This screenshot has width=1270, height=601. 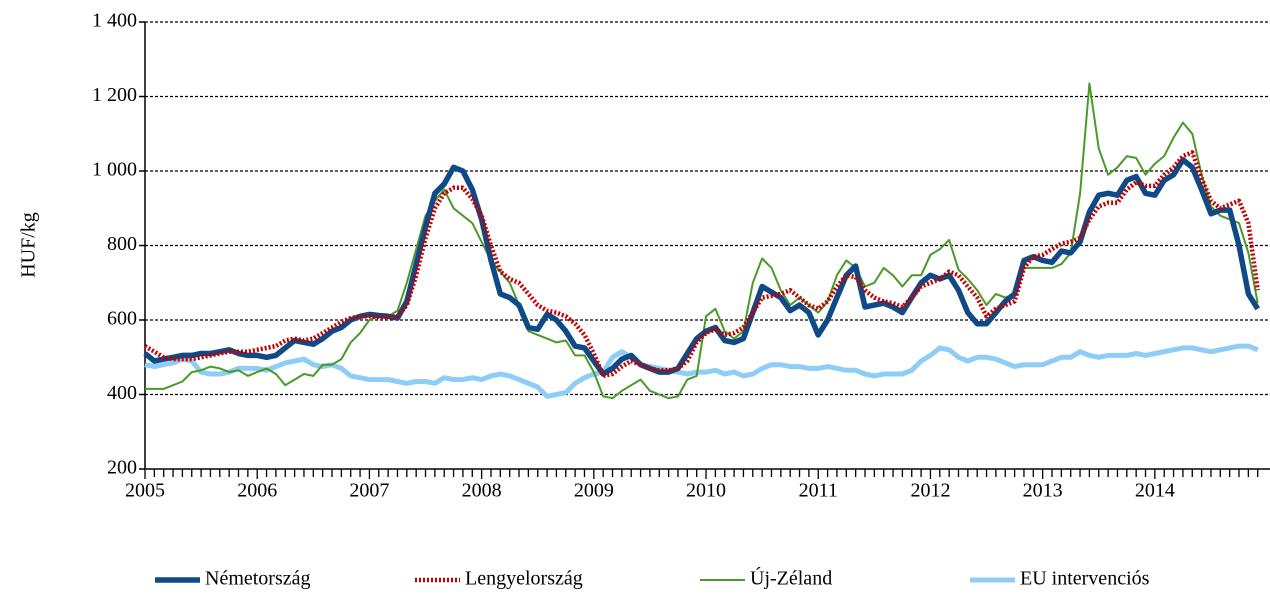 I want to click on x-tick-label: 2009, so click(x=594, y=491).